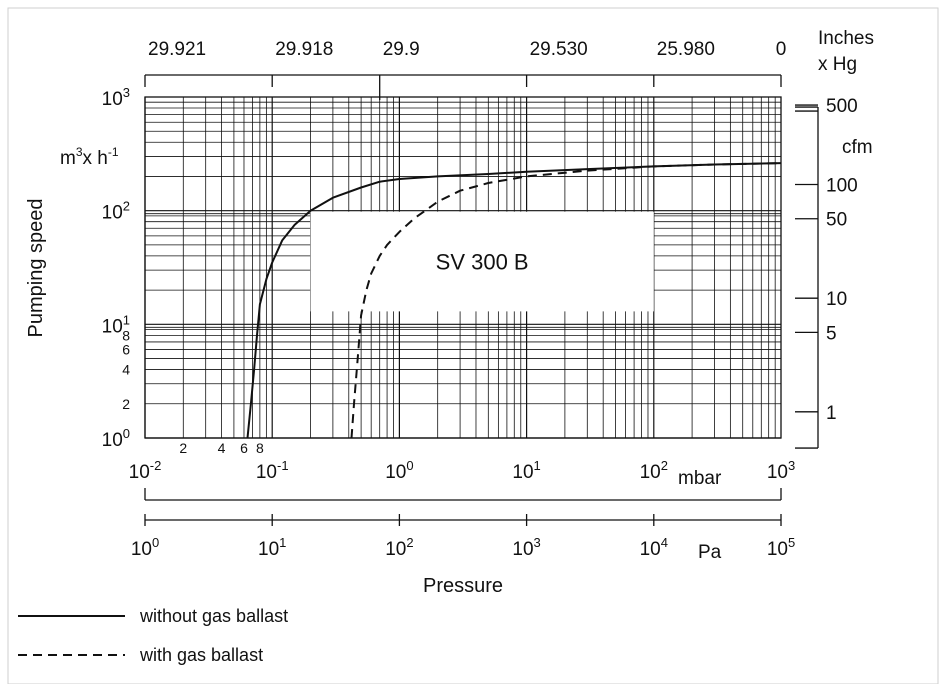  I want to click on inhg-tick-label: 29.9, so click(401, 49).